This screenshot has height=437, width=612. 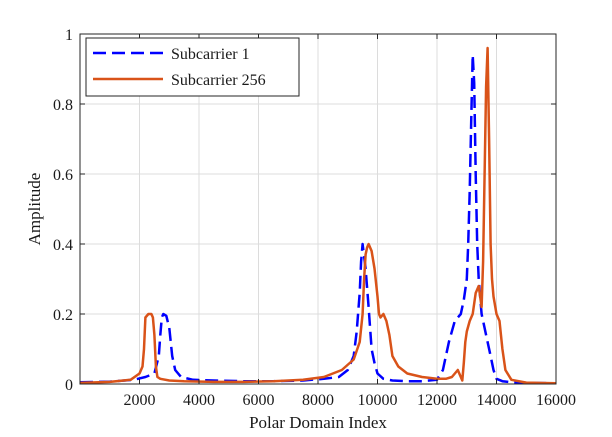 What do you see at coordinates (63, 315) in the screenshot?
I see `y-tick-label: 0.2` at bounding box center [63, 315].